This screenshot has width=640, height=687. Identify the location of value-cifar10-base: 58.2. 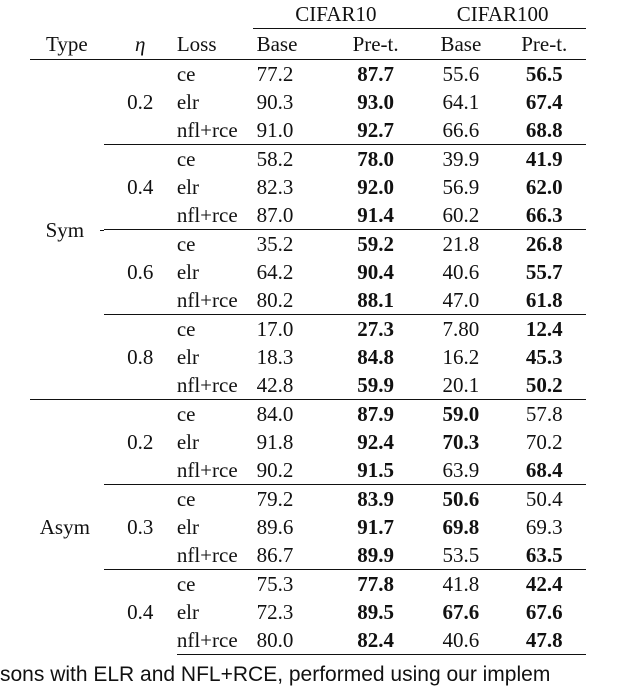
(292, 158).